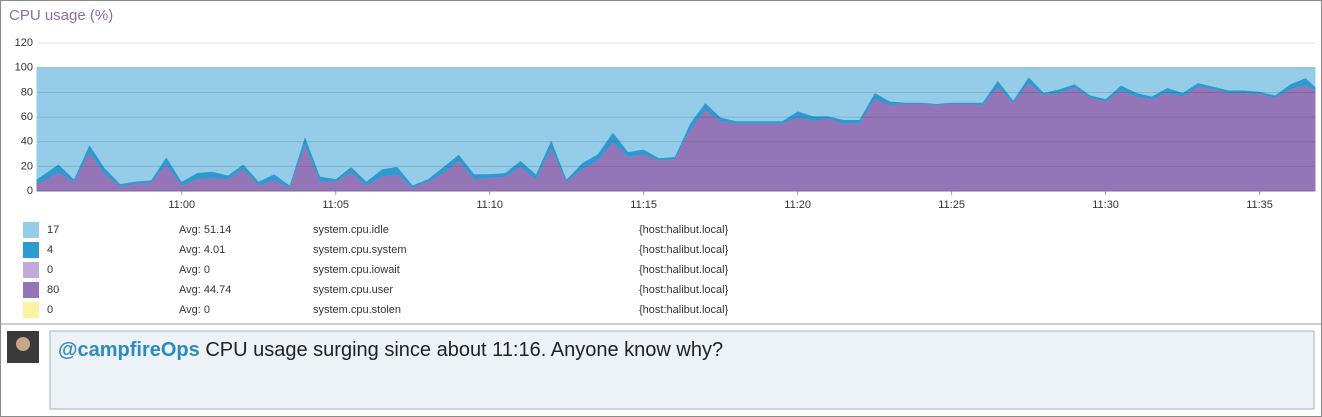 Image resolution: width=1322 pixels, height=417 pixels. I want to click on y-tick-label: 40, so click(27, 142).